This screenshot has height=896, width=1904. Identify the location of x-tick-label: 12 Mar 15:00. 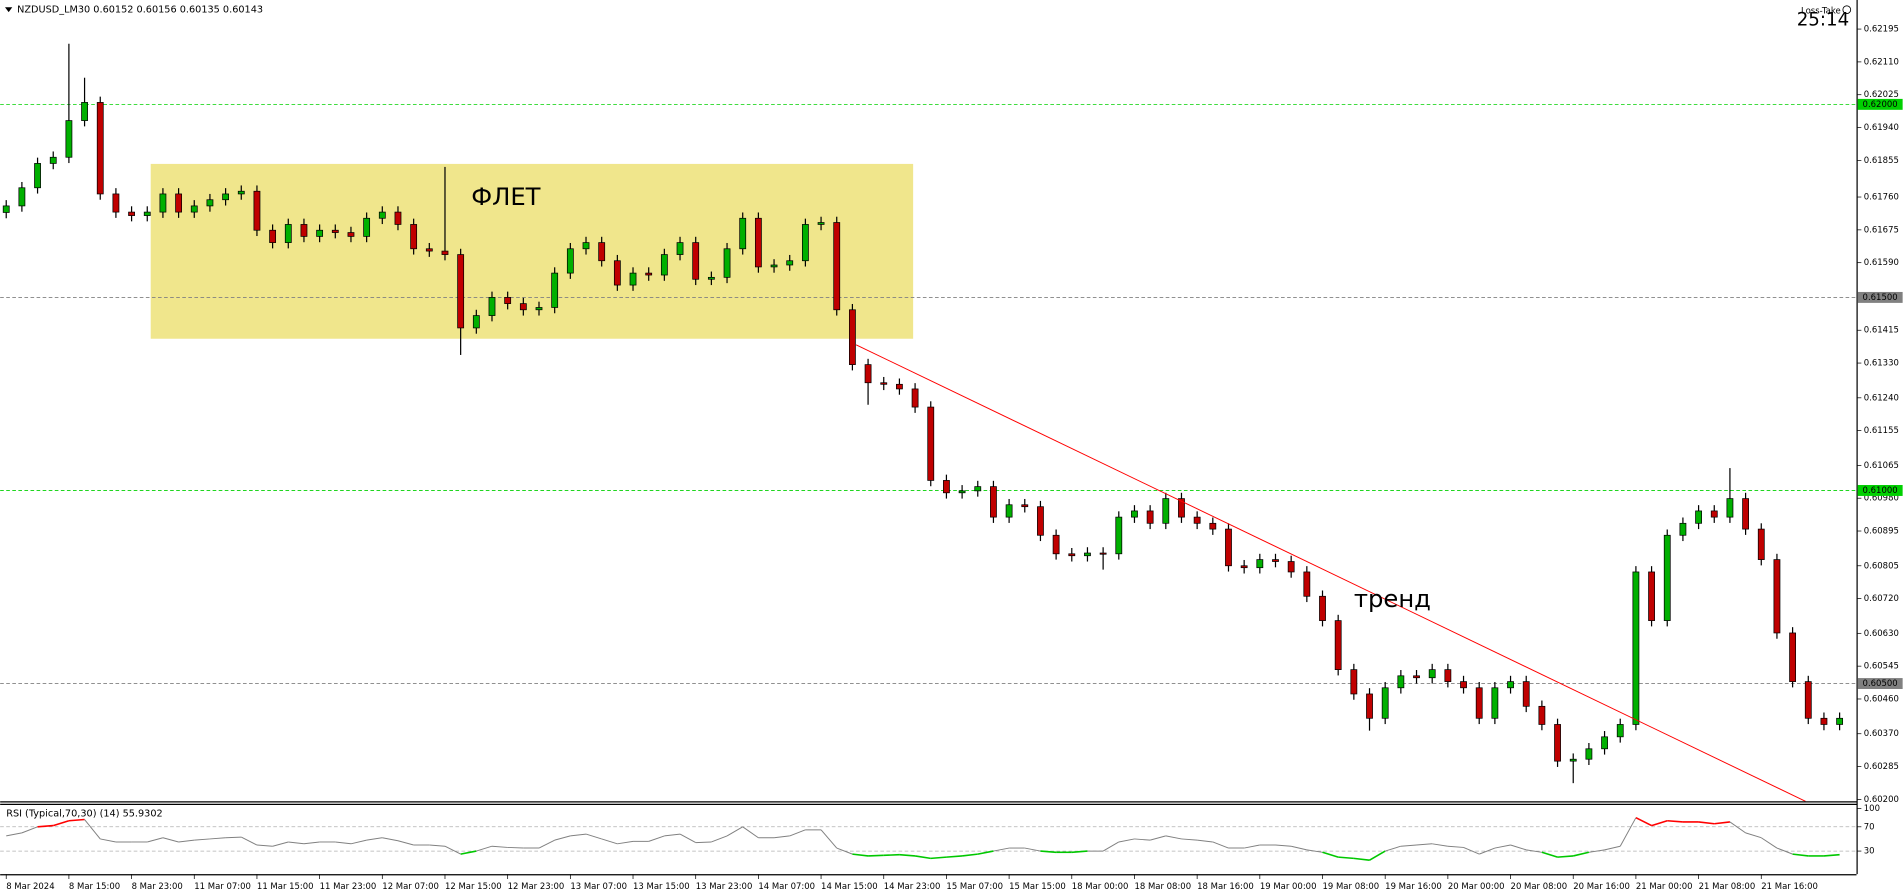
(473, 887).